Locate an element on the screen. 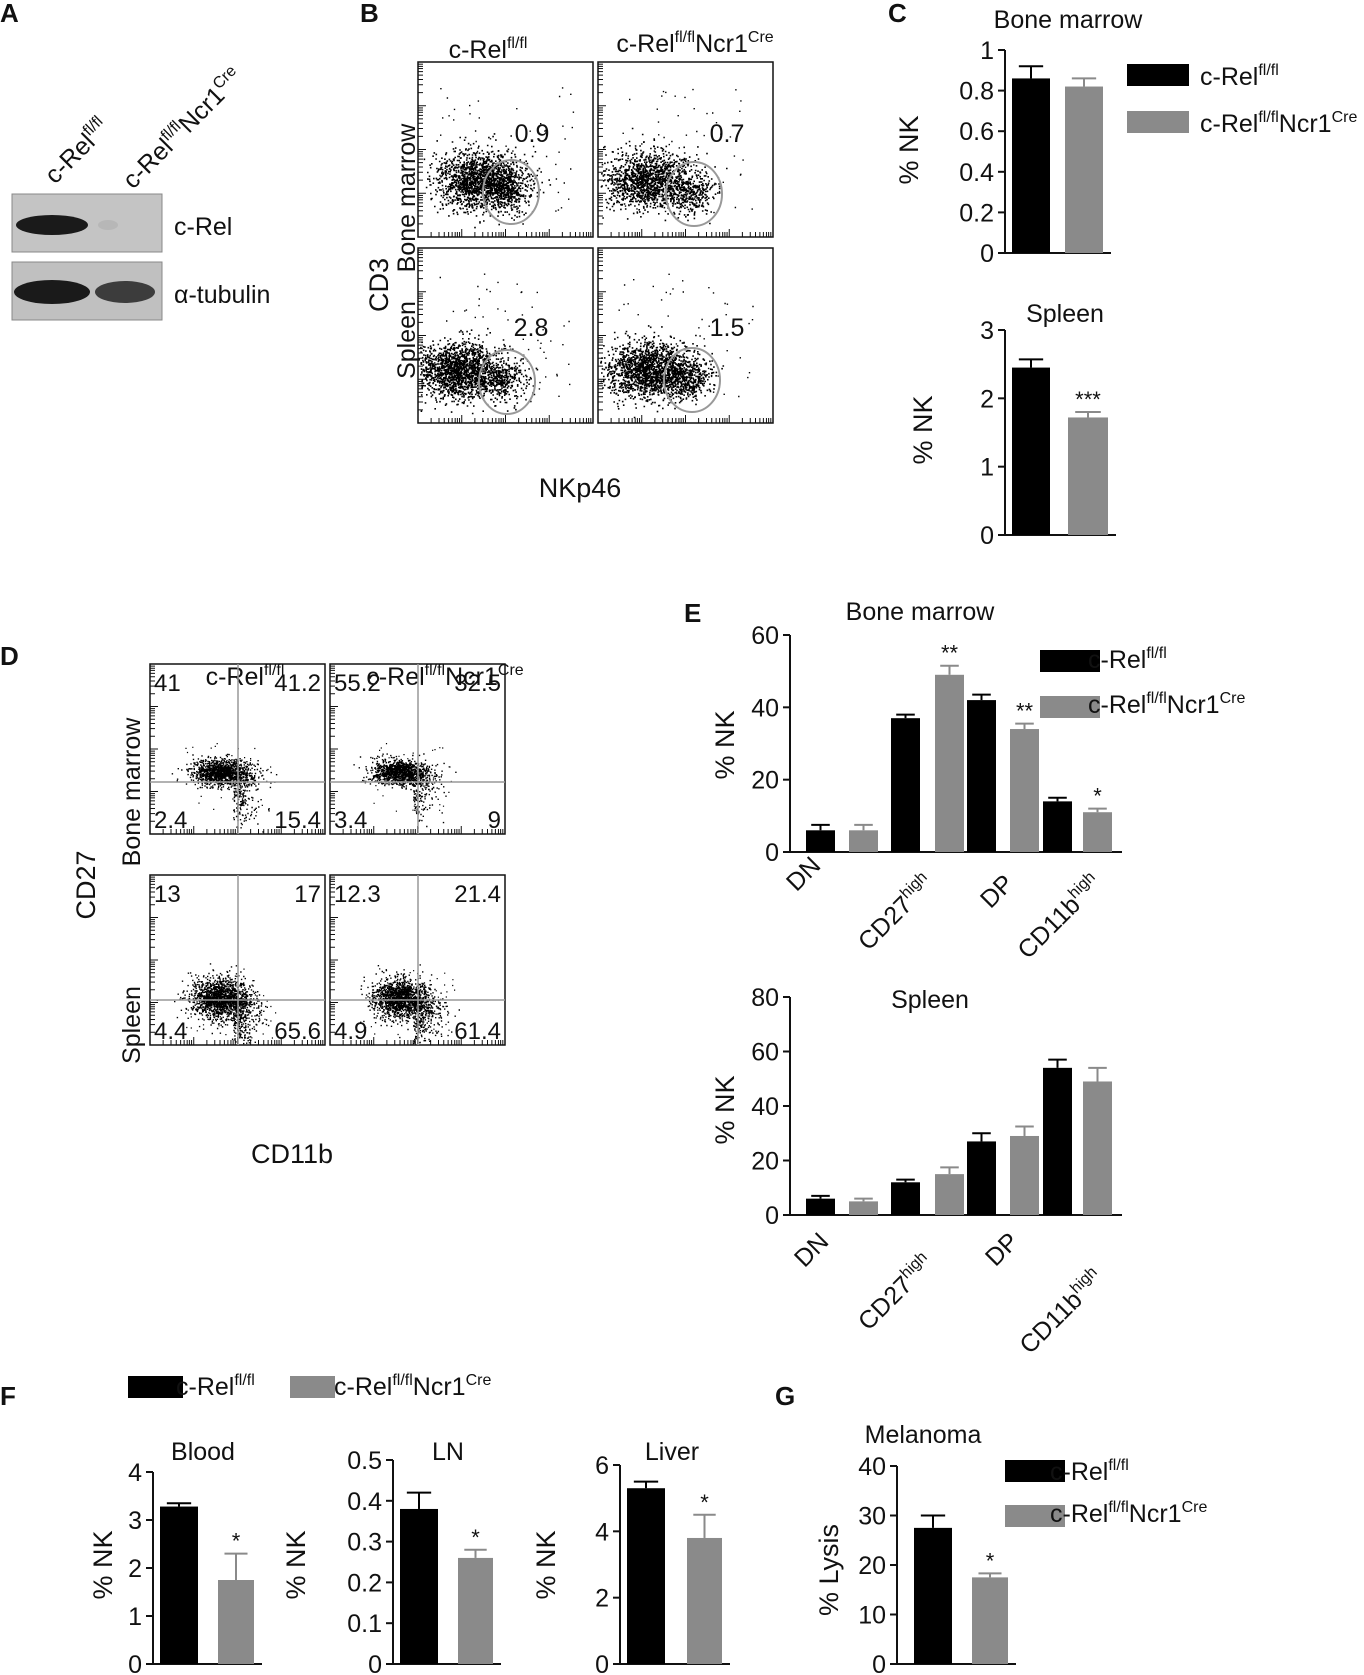 This screenshot has height=1675, width=1364. quadrant-value: 15.4 is located at coordinates (297, 820).